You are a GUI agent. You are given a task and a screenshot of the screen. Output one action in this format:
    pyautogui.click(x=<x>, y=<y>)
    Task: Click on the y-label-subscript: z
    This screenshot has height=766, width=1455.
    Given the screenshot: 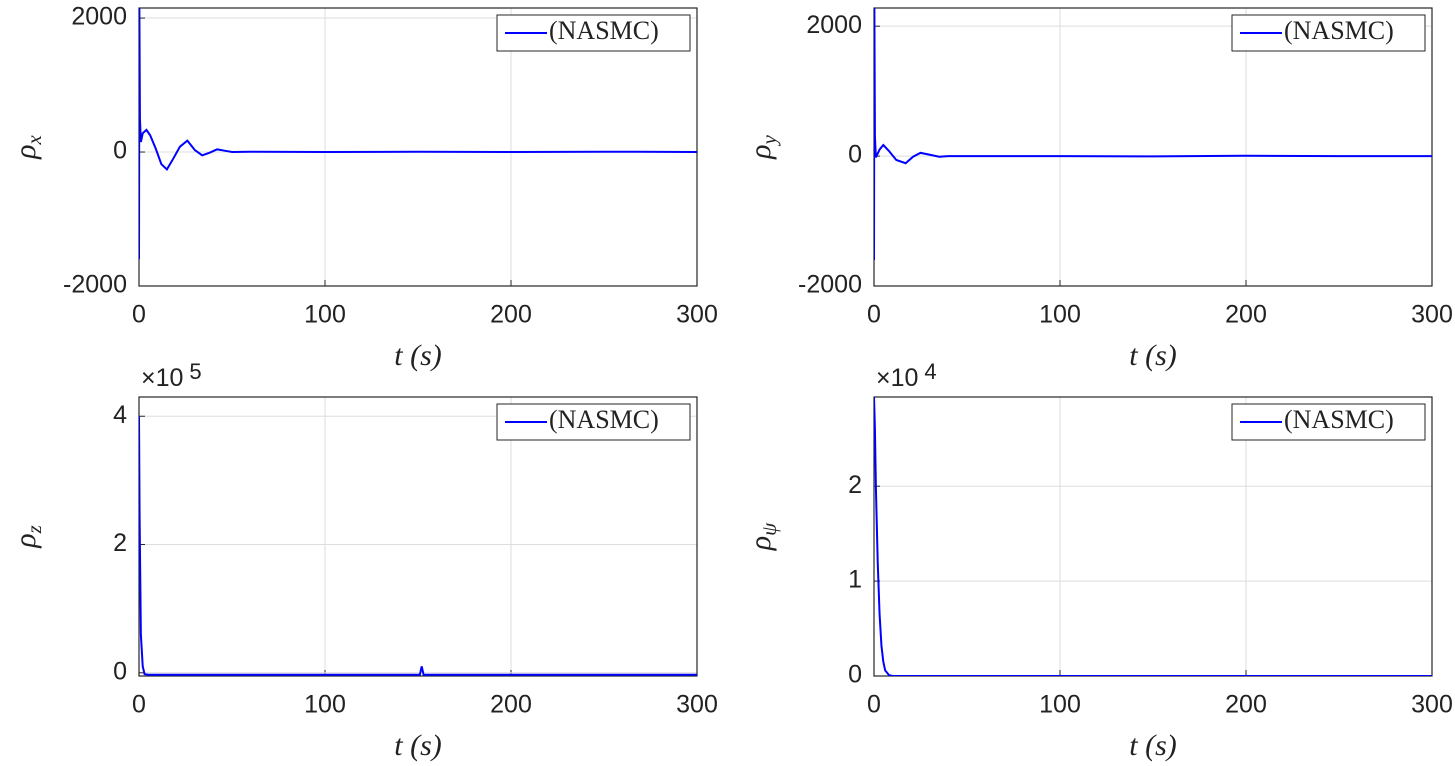 What is the action you would take?
    pyautogui.click(x=34, y=529)
    